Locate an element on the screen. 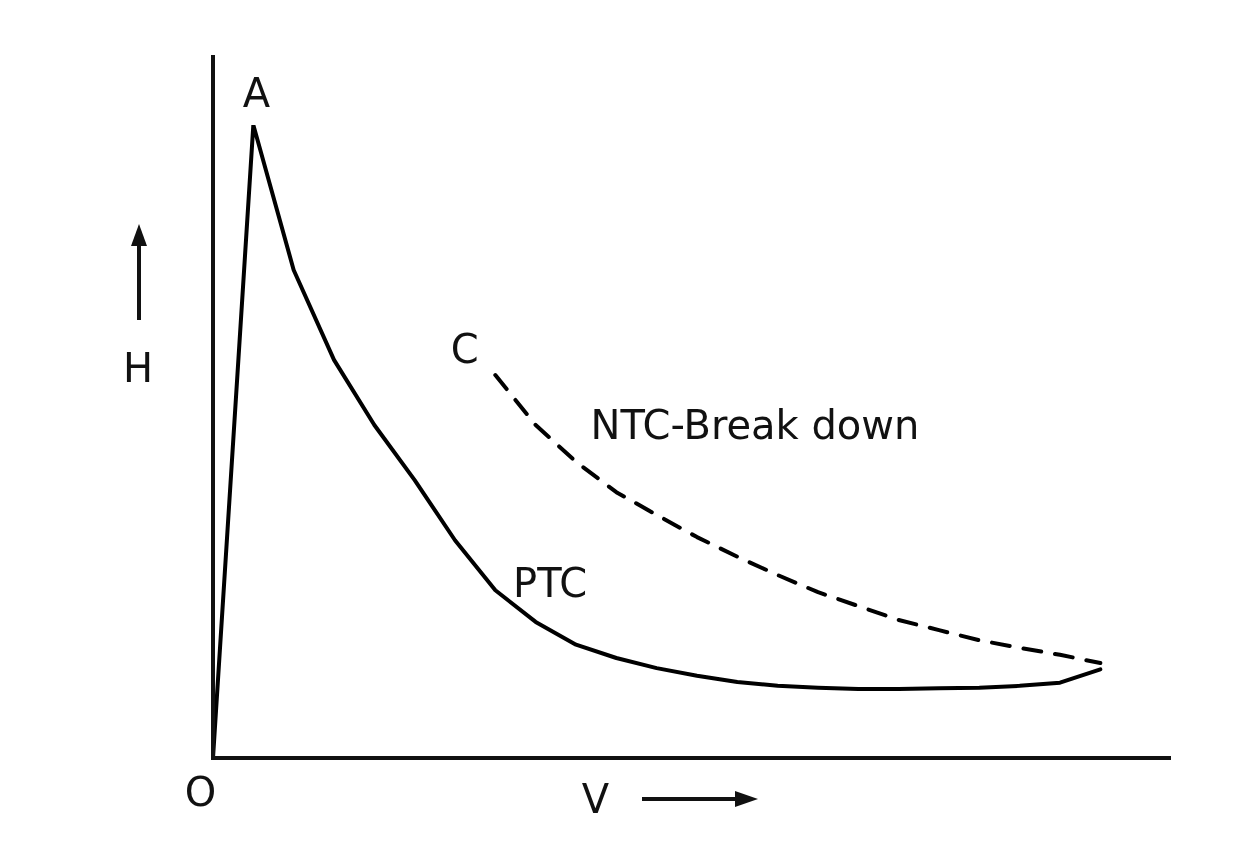 The width and height of the screenshot is (1257, 865). x-axis-title: V is located at coordinates (595, 799).